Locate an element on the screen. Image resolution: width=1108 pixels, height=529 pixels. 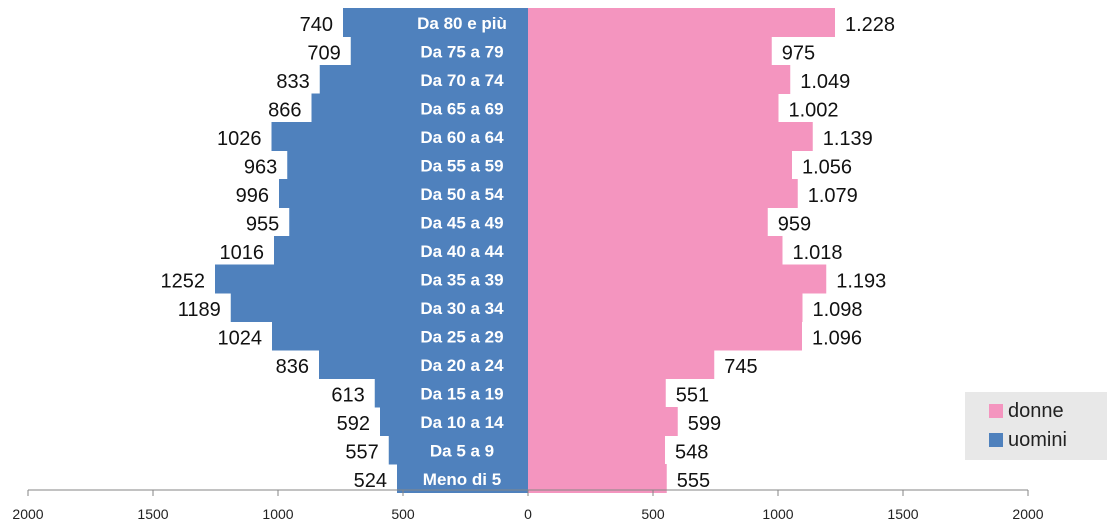
value-label-donne: 1.056 is located at coordinates (827, 168).